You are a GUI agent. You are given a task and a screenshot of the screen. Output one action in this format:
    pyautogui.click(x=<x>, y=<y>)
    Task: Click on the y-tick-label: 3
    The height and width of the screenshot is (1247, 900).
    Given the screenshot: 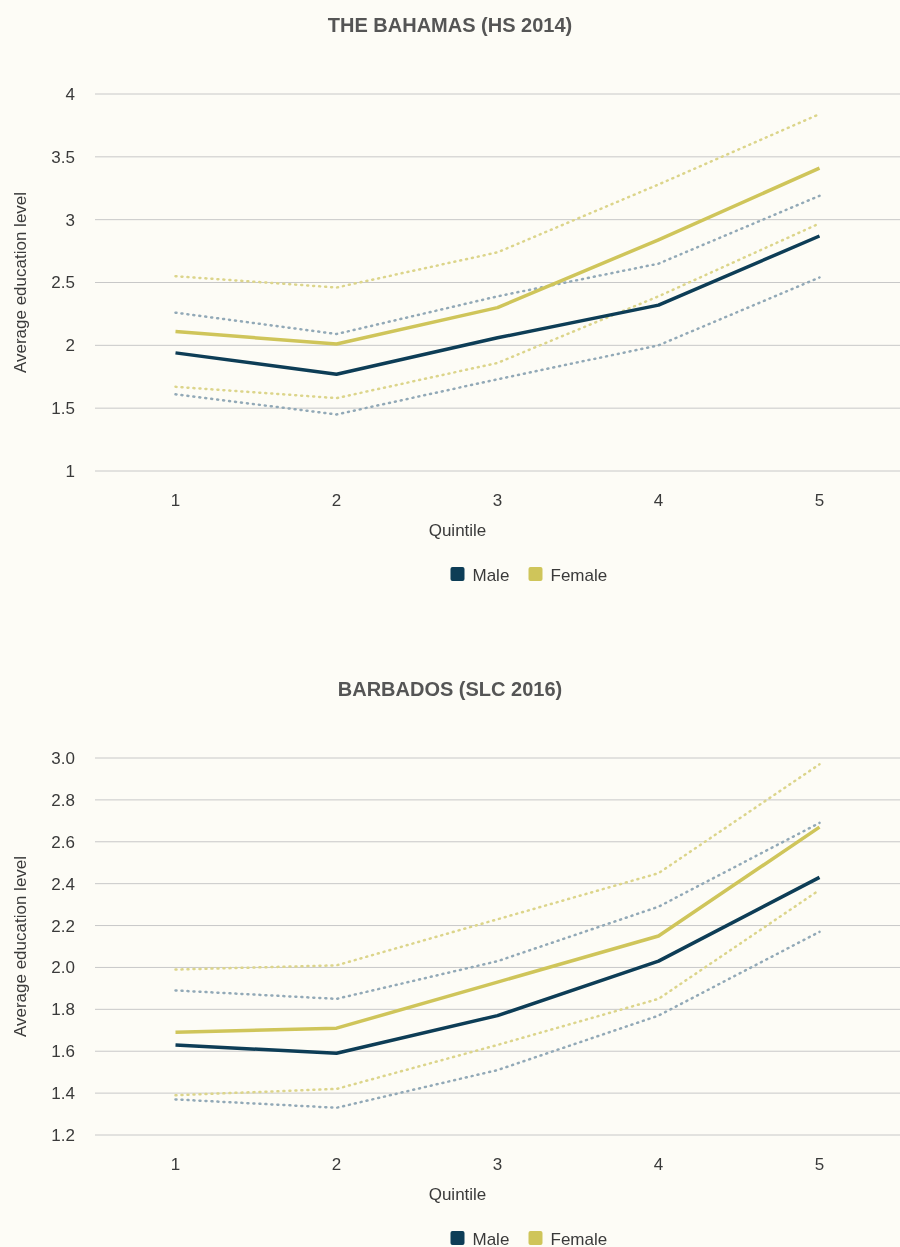 What is the action you would take?
    pyautogui.click(x=70, y=220)
    